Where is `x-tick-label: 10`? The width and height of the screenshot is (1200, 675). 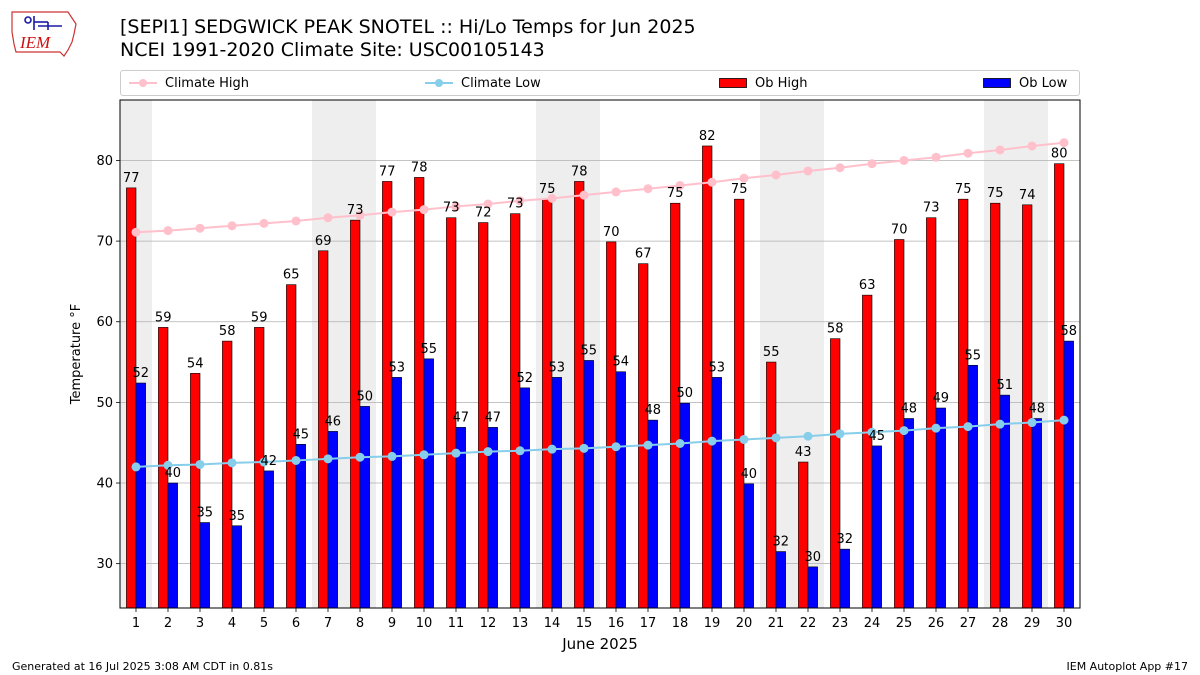 x-tick-label: 10 is located at coordinates (424, 623).